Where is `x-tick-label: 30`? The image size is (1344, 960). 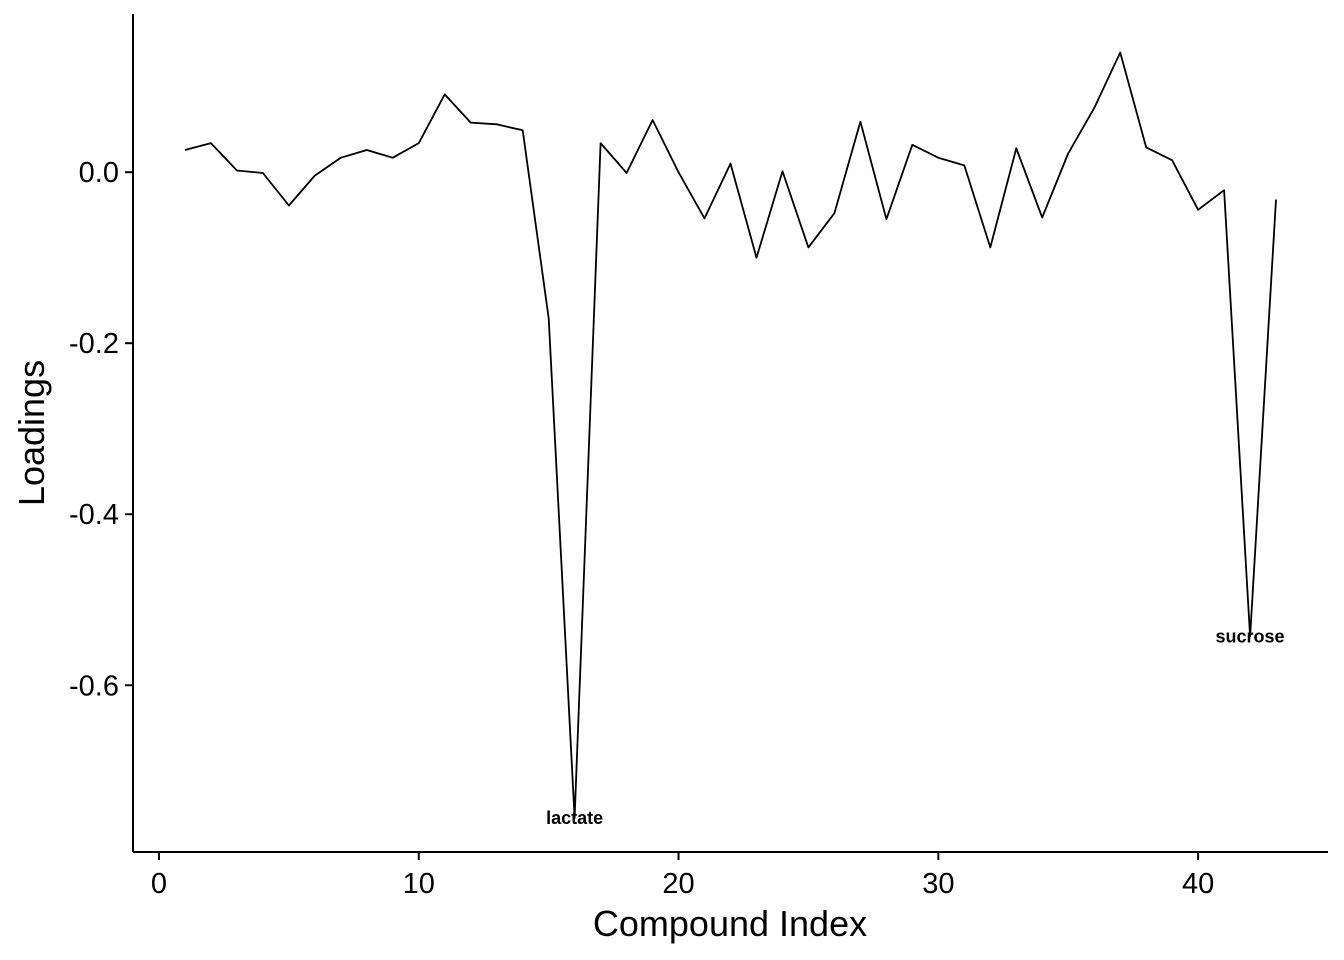
x-tick-label: 30 is located at coordinates (938, 884).